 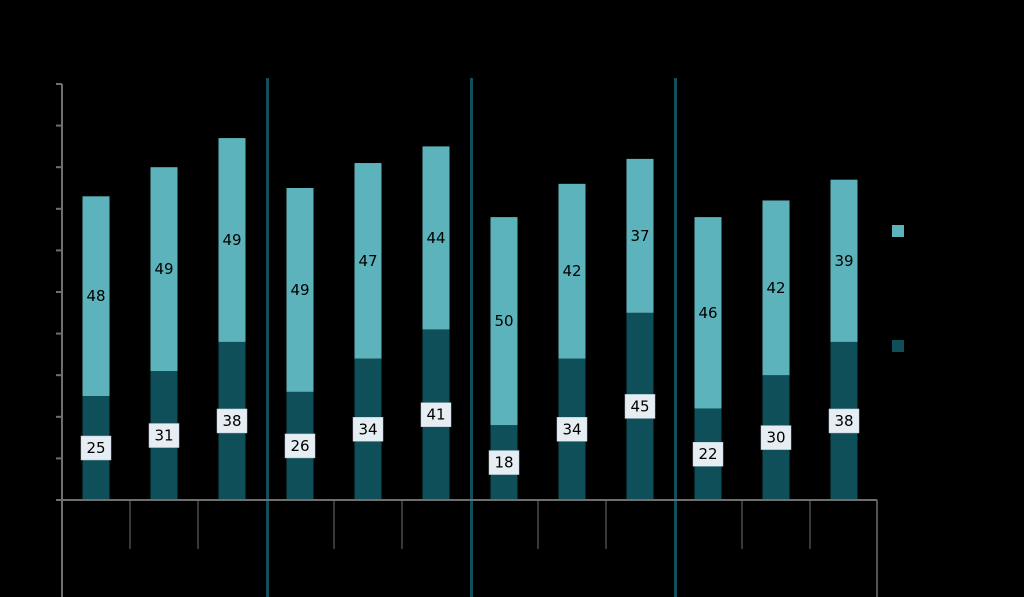 I want to click on bar-bottom-label-9: 45, so click(x=639, y=406).